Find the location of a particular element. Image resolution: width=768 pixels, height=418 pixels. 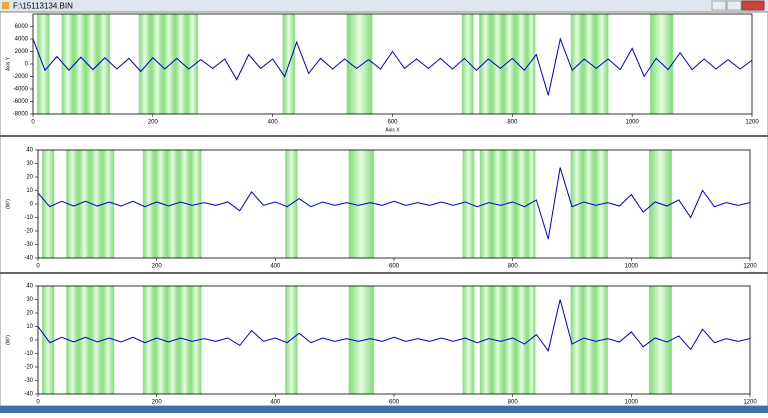

y-tick-label: -4000 is located at coordinates (21, 90).